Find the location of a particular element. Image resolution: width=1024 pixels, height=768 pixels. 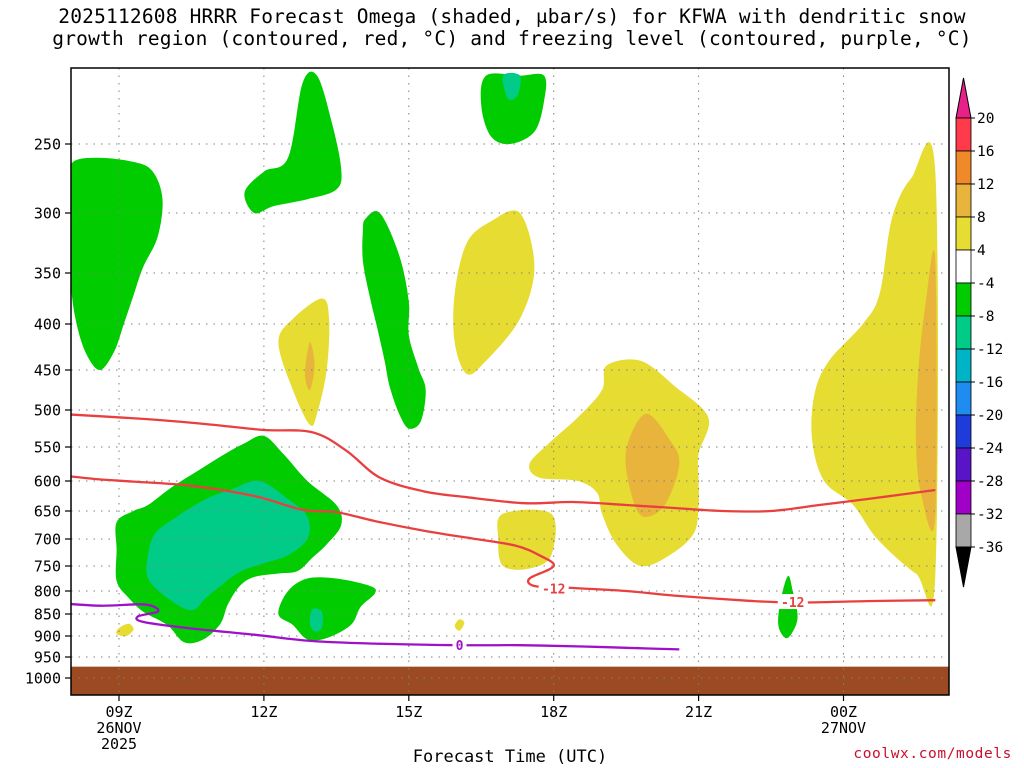

colorbar-label-5: -4 is located at coordinates (986, 284).